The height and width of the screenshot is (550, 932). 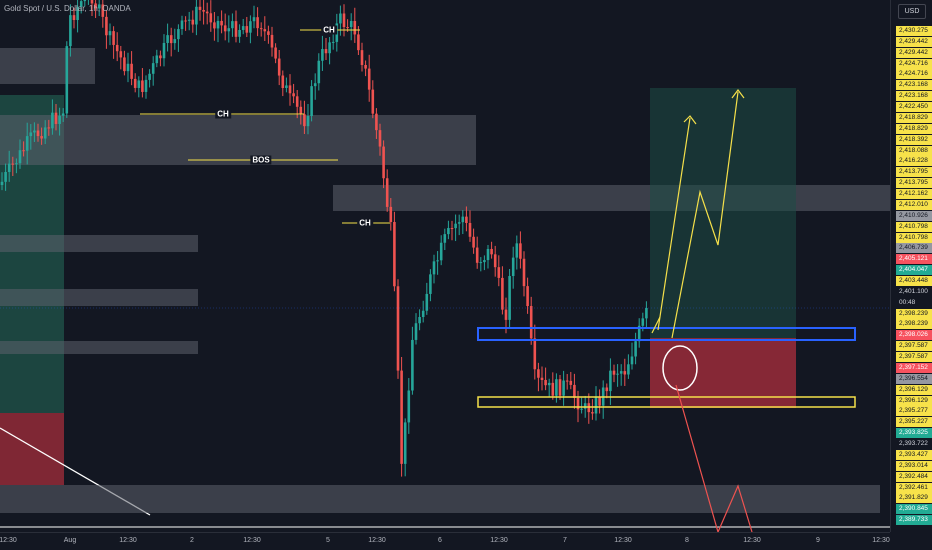 I want to click on symbol-title: Gold Spot / U.S. Dollar, 1h, OANDA, so click(x=67, y=8).